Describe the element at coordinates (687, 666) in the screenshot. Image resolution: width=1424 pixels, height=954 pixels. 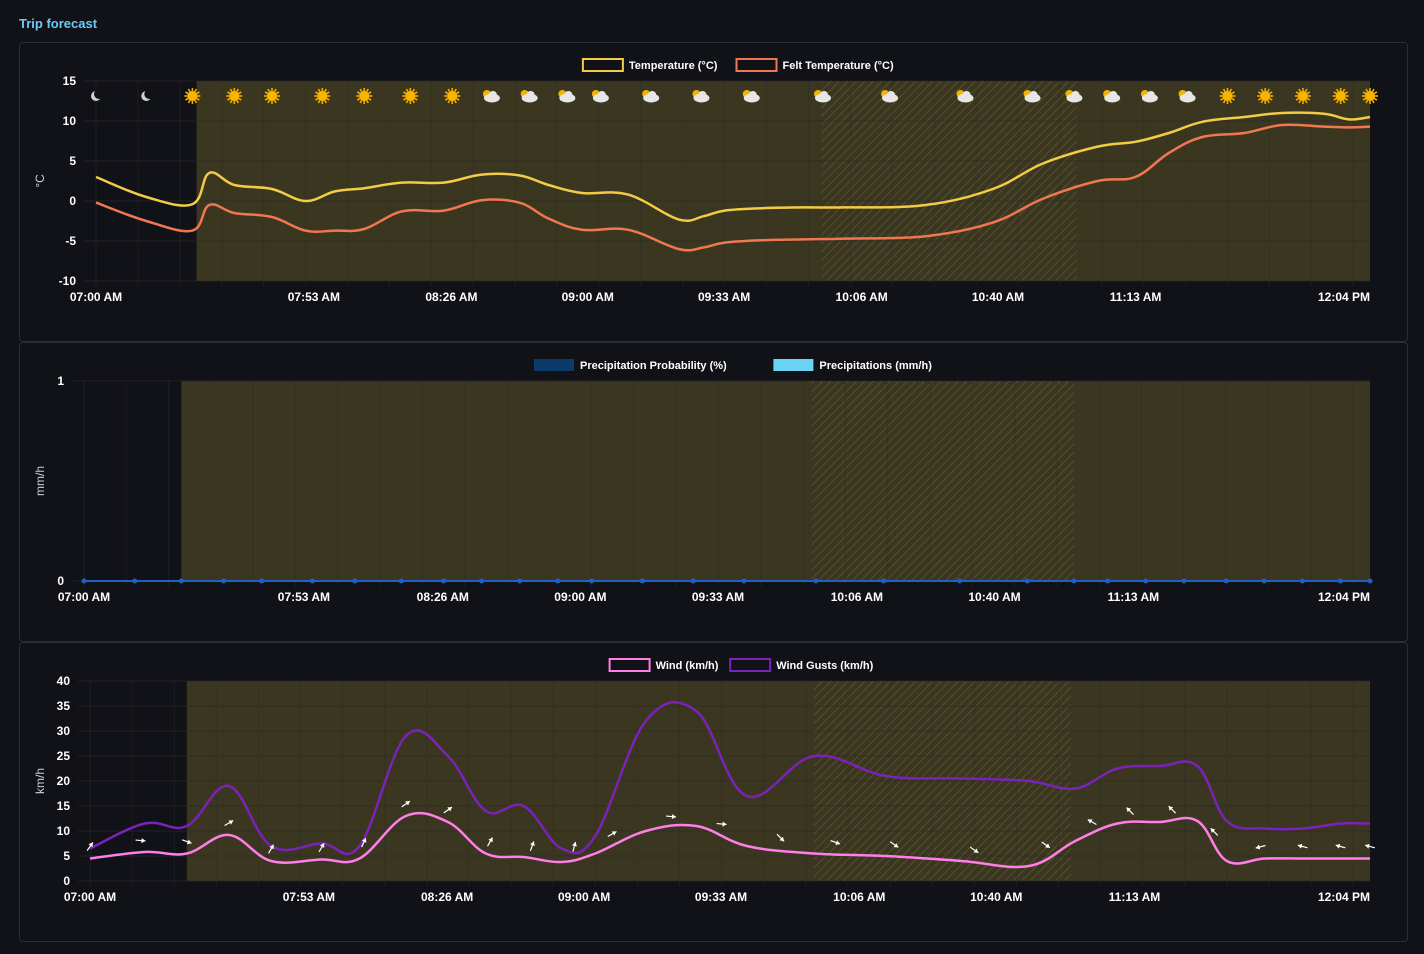
I see `legend-label: Wind (km/h)` at that location.